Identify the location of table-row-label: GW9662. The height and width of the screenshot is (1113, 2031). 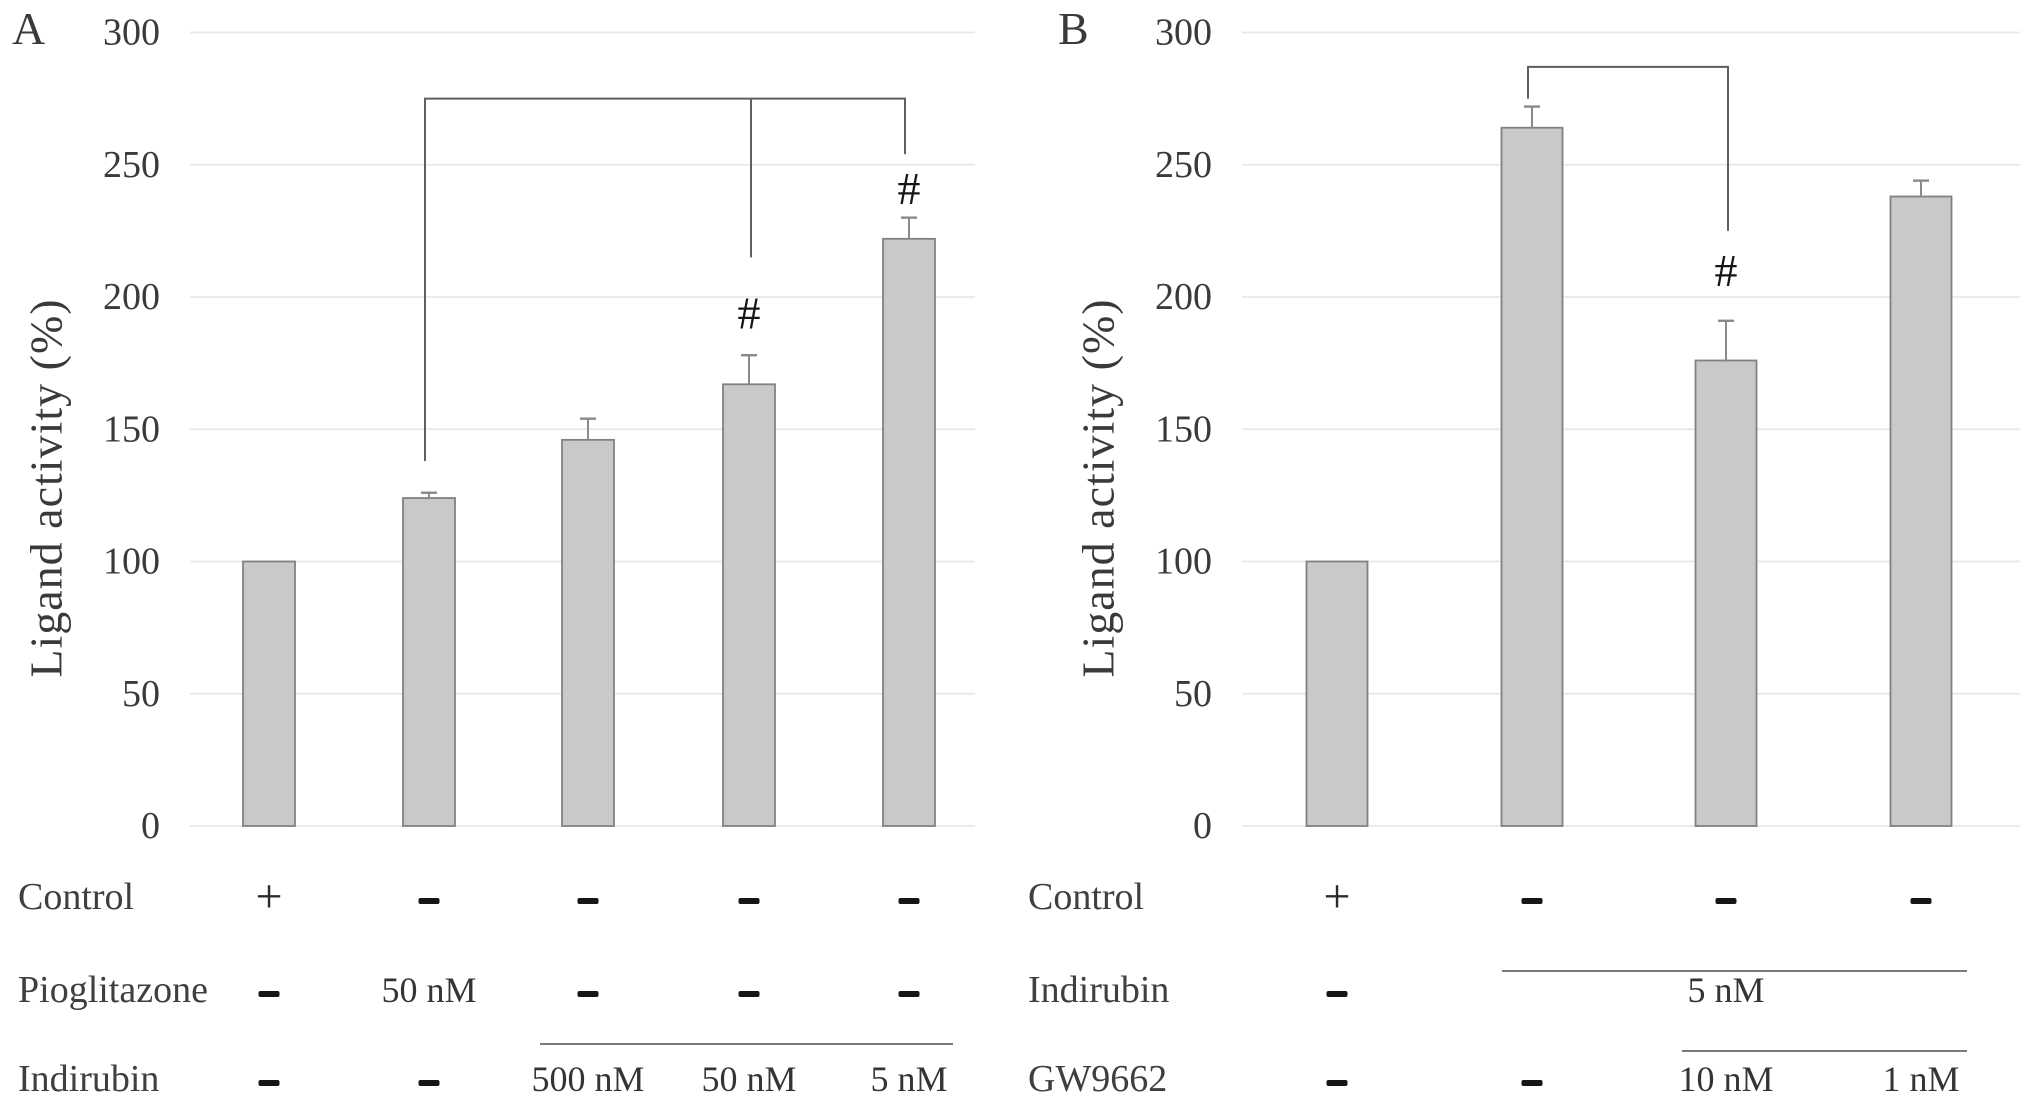
(1098, 1079).